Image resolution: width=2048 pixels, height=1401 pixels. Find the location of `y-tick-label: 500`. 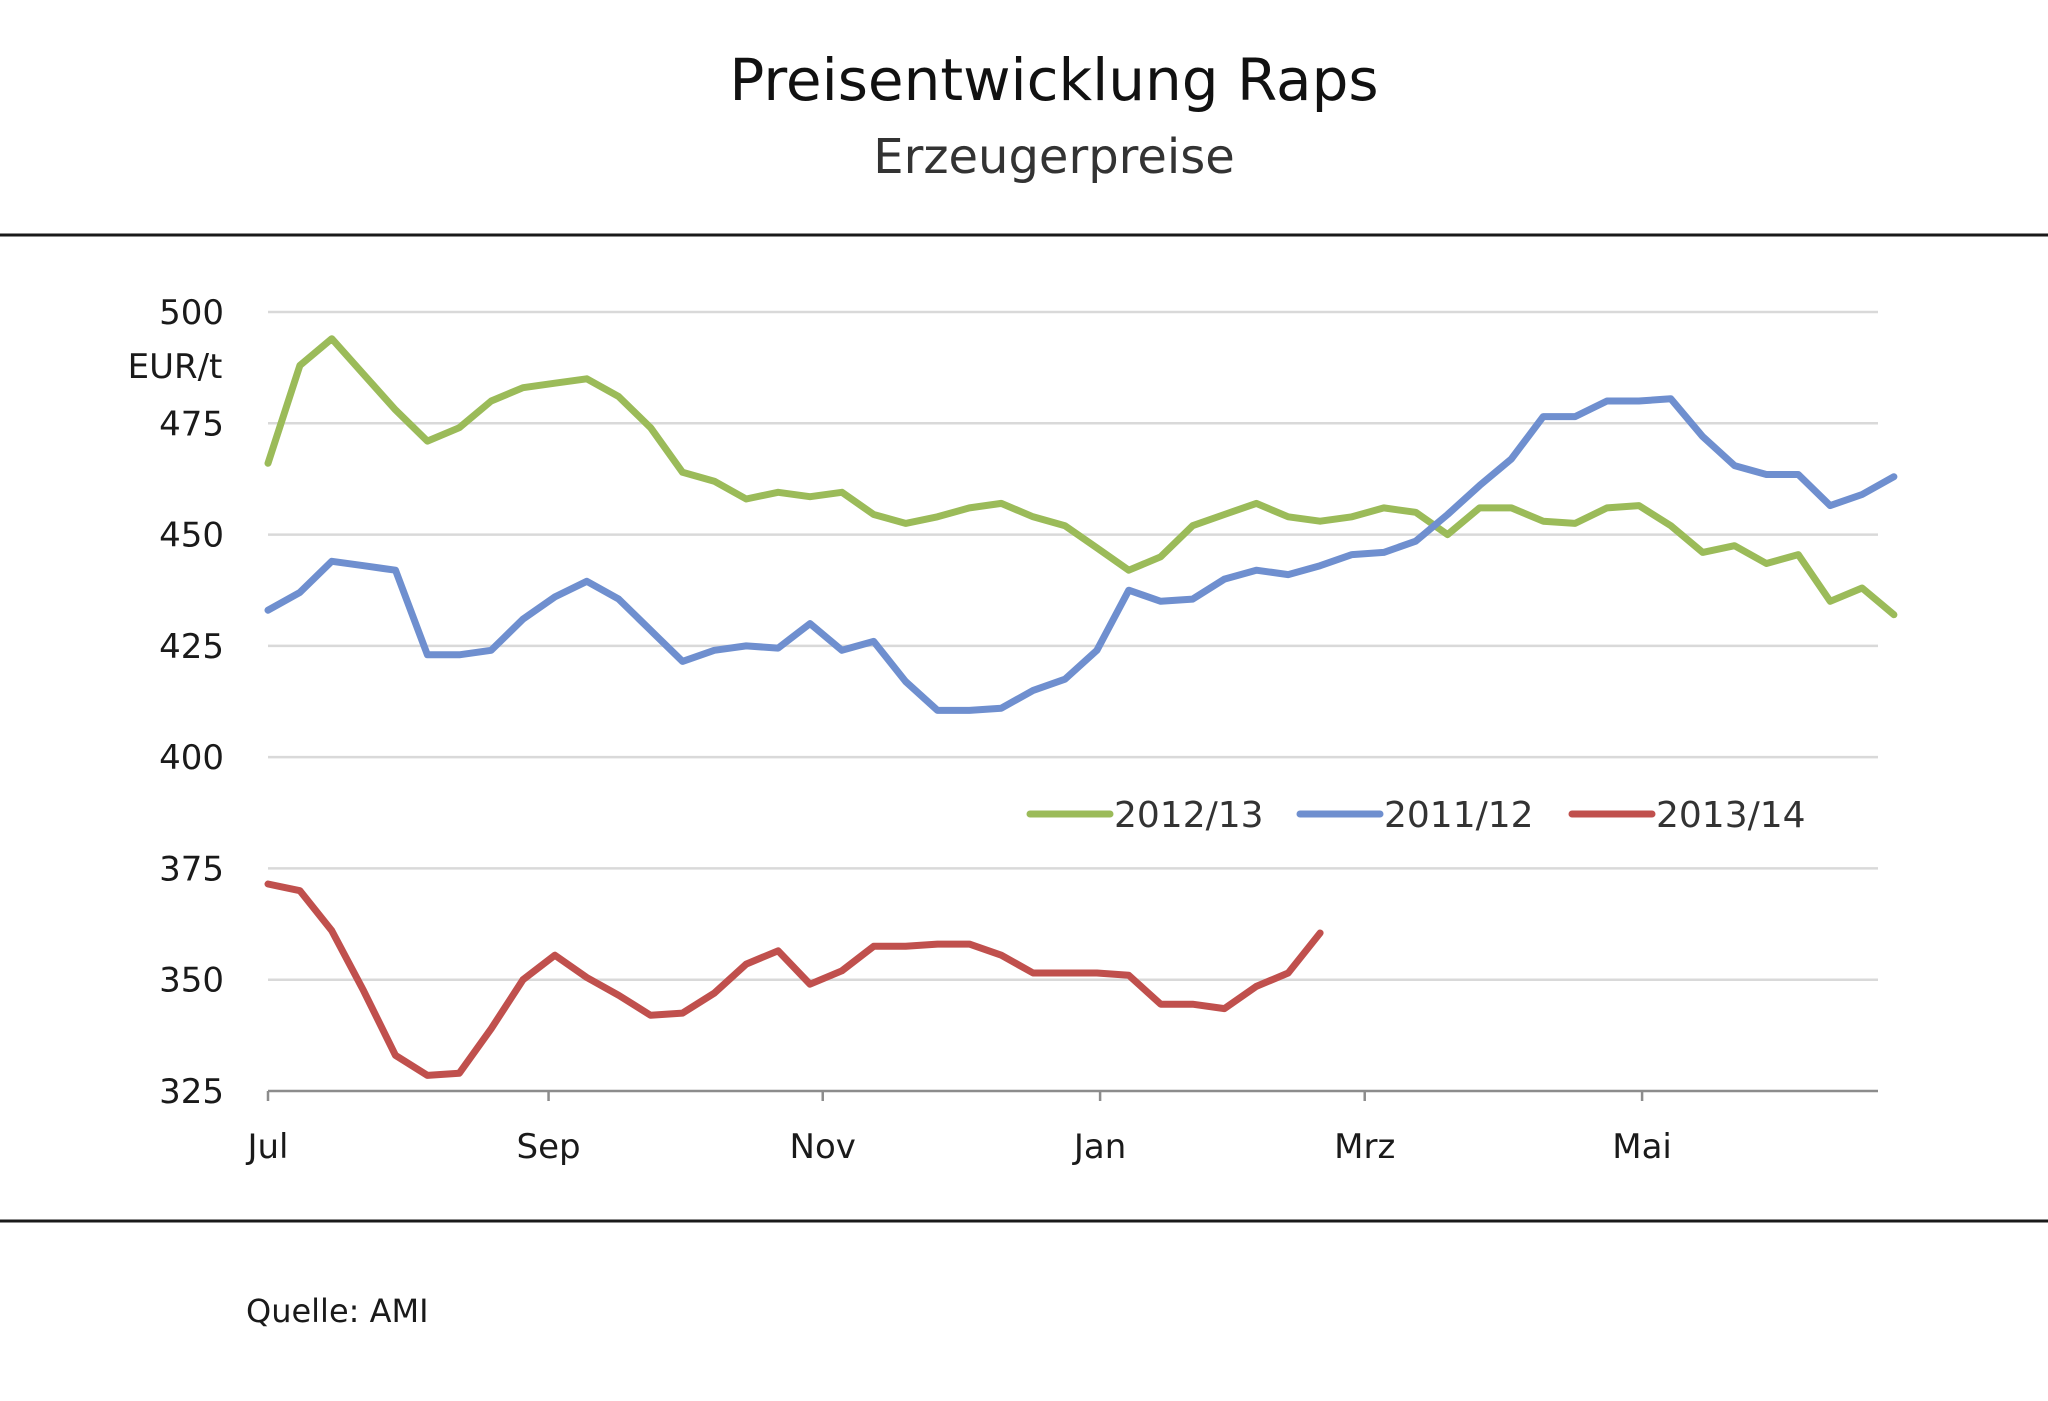

y-tick-label: 500 is located at coordinates (191, 313).